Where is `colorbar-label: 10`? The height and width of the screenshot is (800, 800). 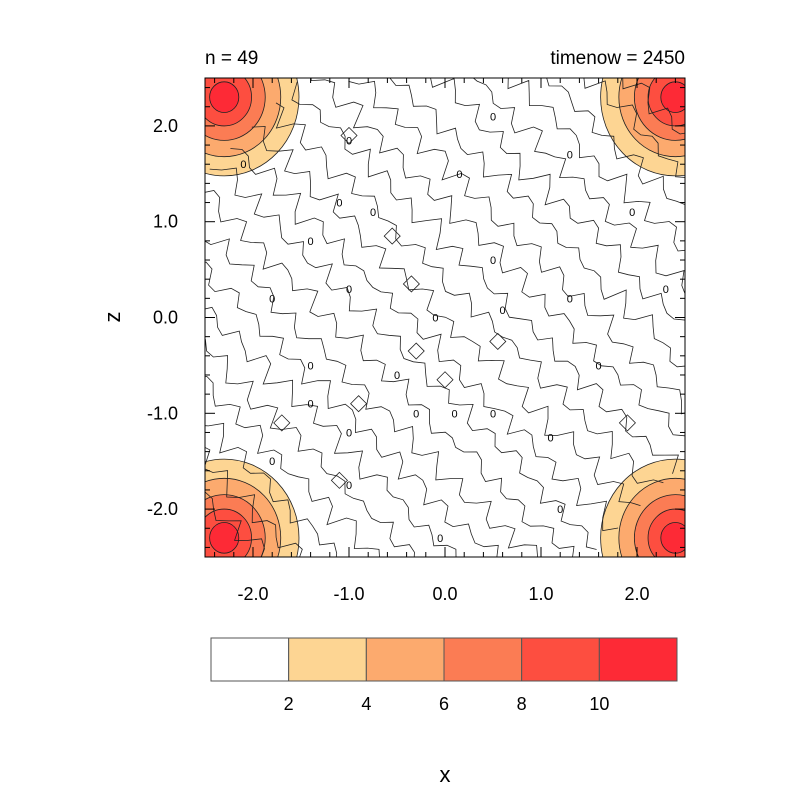 colorbar-label: 10 is located at coordinates (599, 704).